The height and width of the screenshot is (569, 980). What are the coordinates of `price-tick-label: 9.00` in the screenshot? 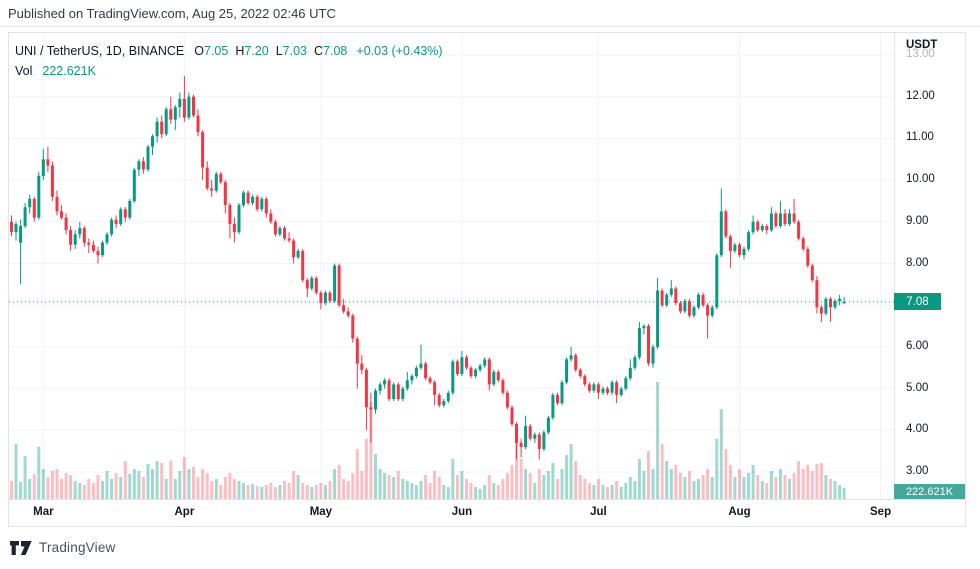 It's located at (917, 220).